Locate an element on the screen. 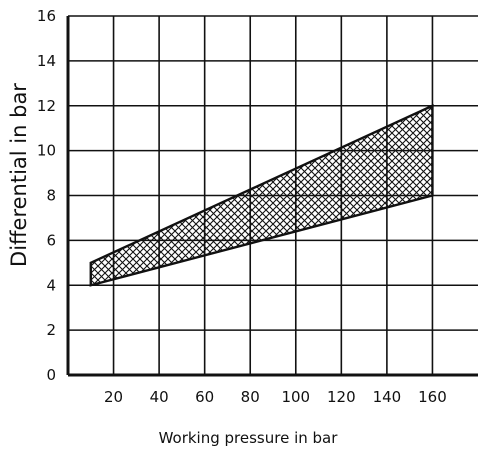  y-tick-label: 12 is located at coordinates (46, 106).